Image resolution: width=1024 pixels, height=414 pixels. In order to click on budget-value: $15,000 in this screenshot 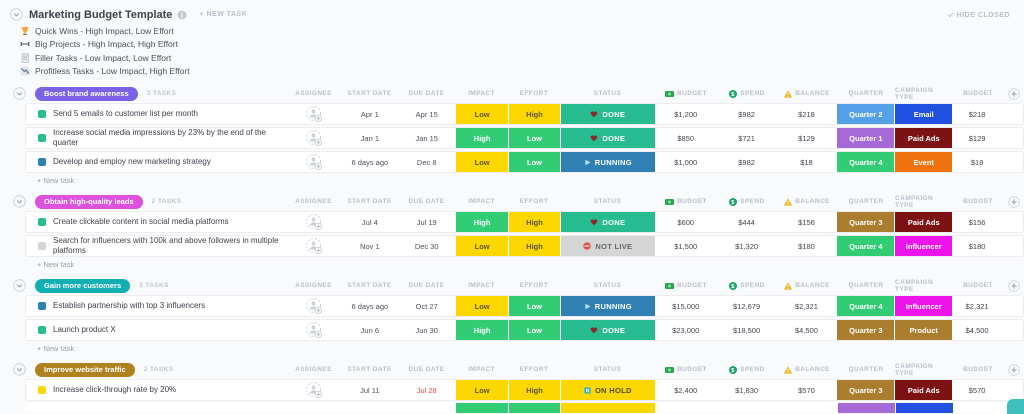, I will do `click(686, 306)`.